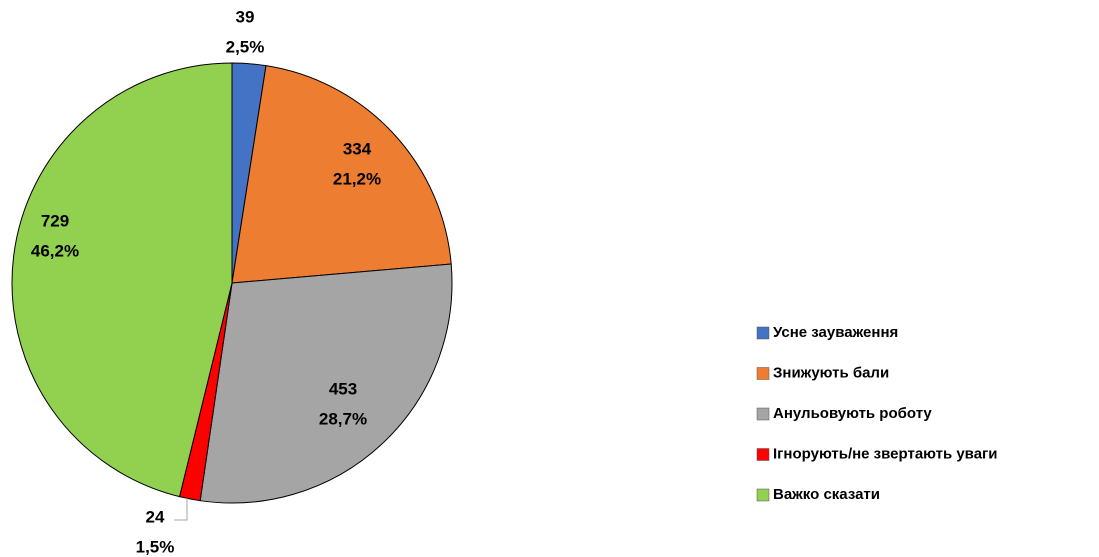  I want to click on percent-label: 46,2%, so click(55, 250).